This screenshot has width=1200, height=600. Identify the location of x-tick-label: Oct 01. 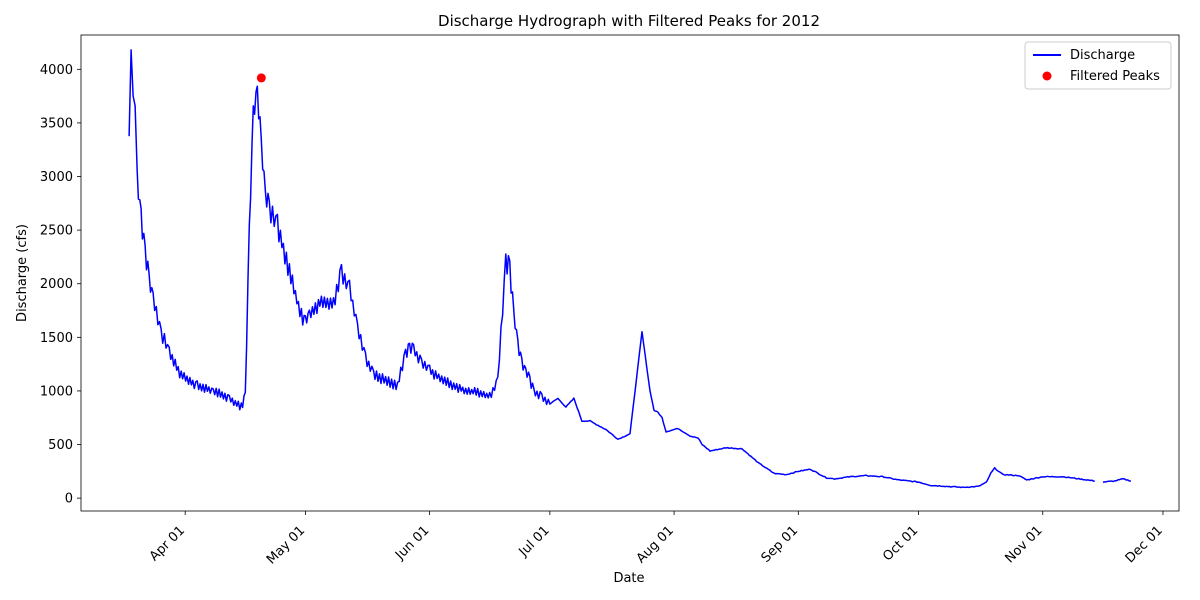
(900, 543).